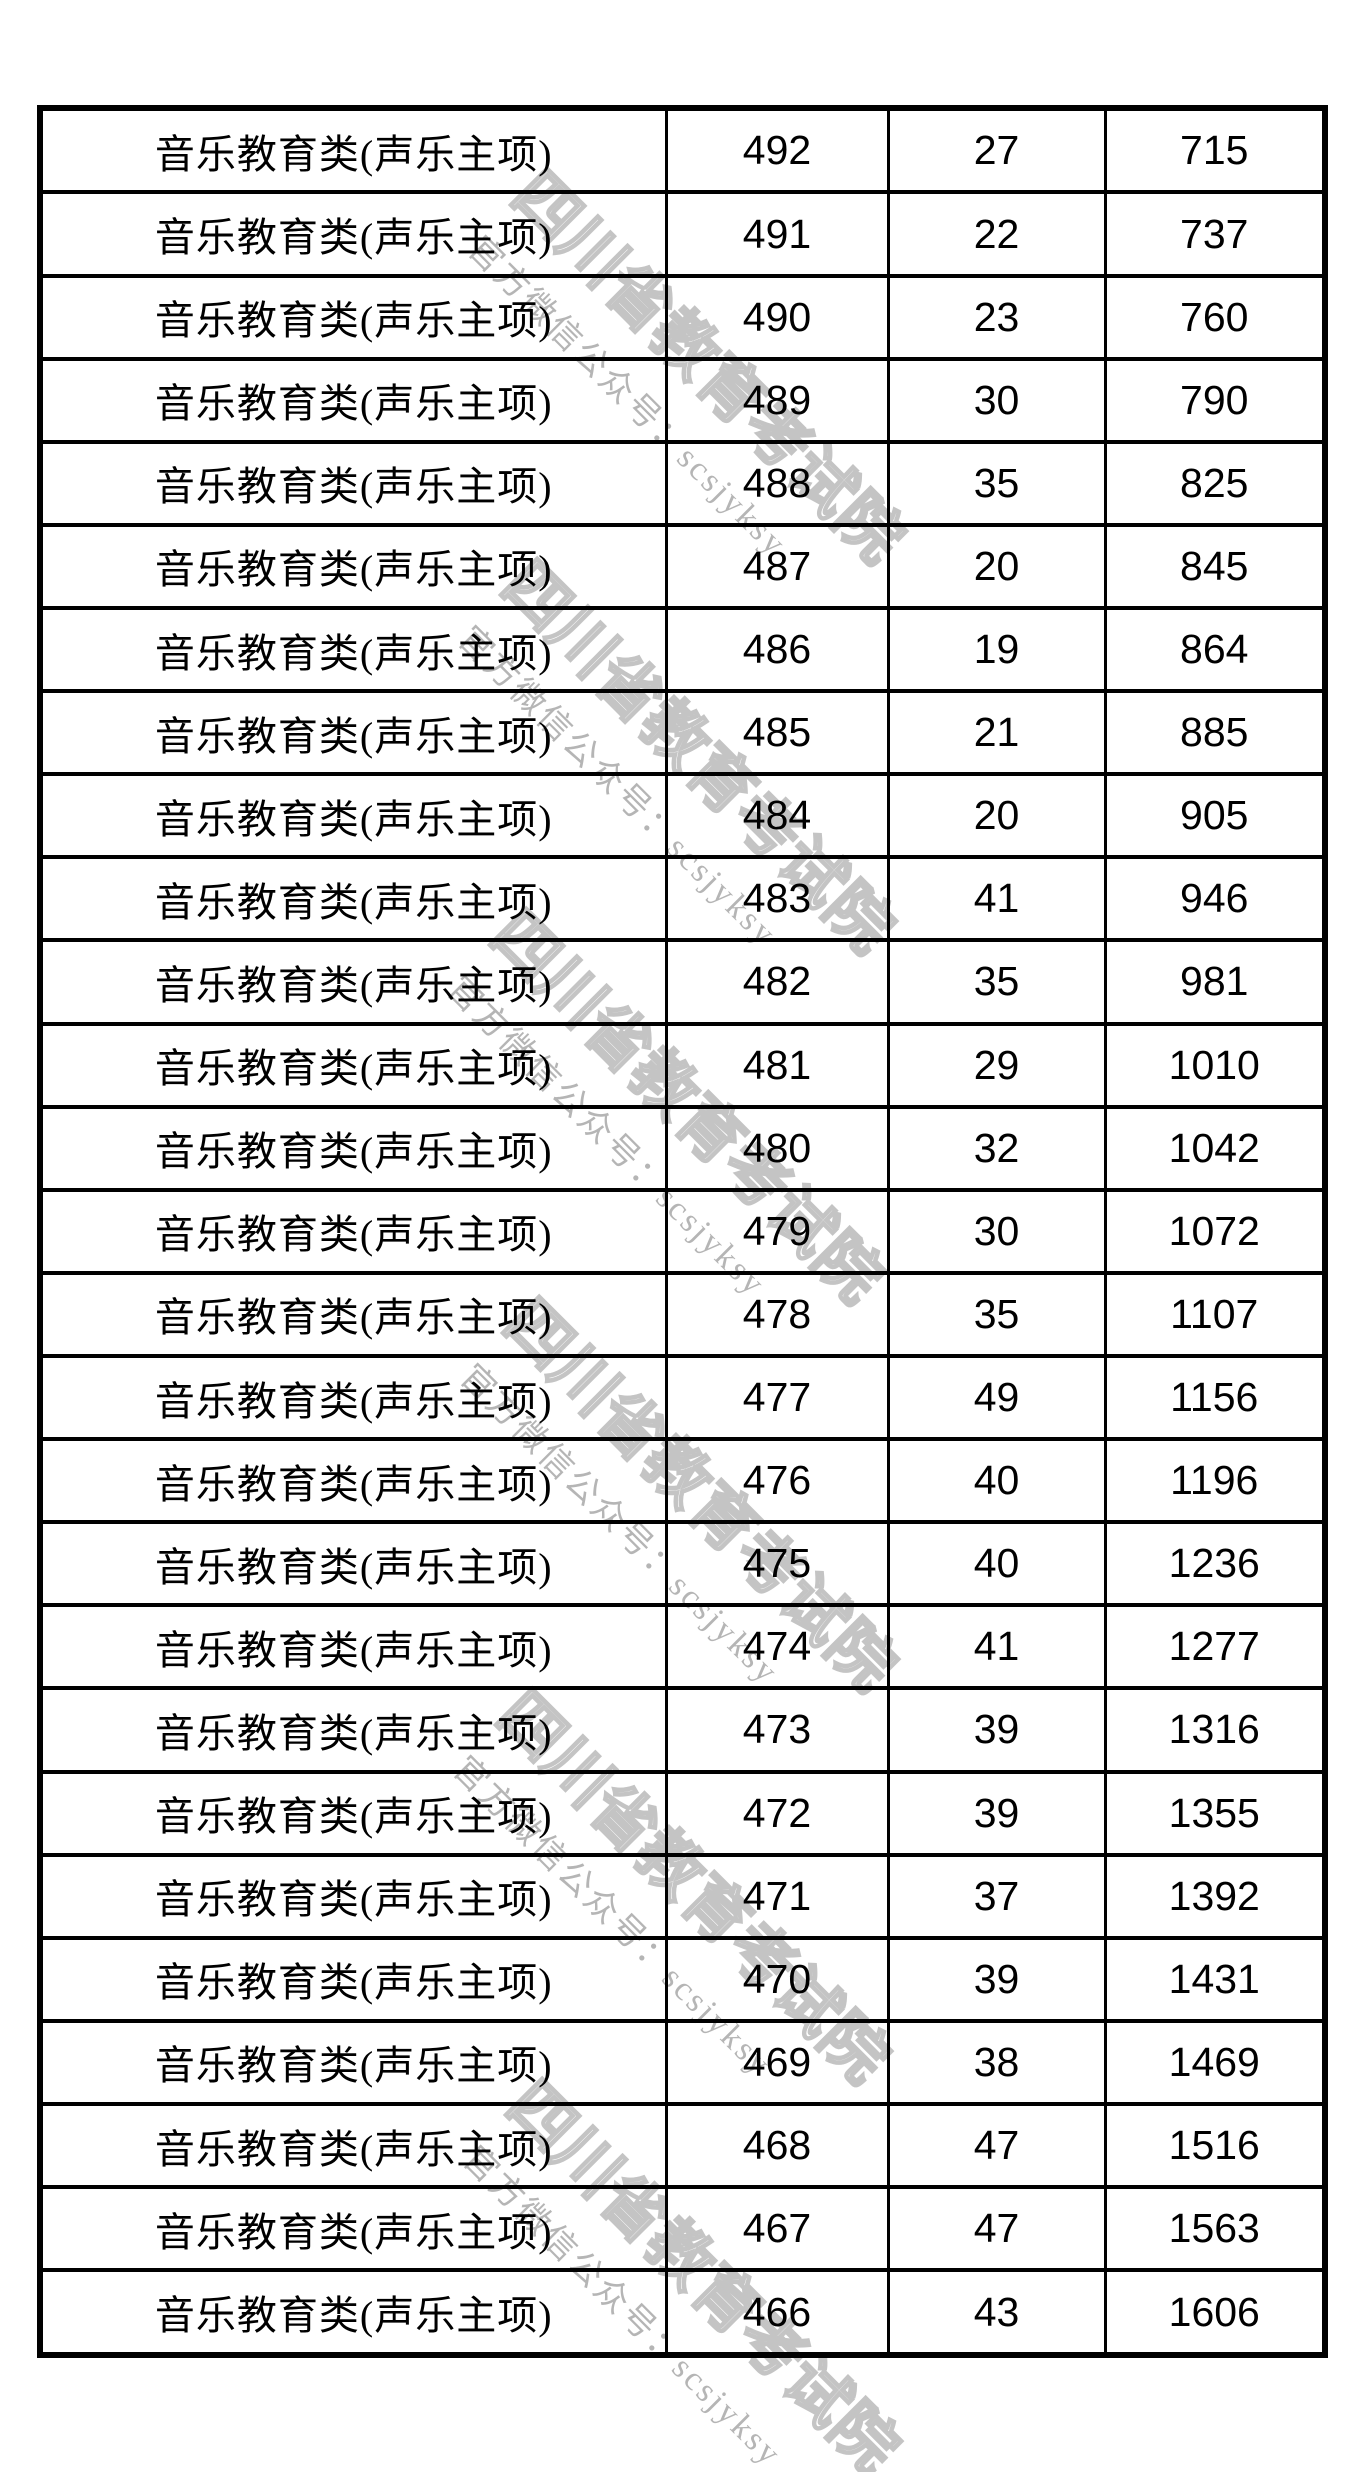 The width and height of the screenshot is (1360, 2472). I want to click on score-cell: 484, so click(777, 816).